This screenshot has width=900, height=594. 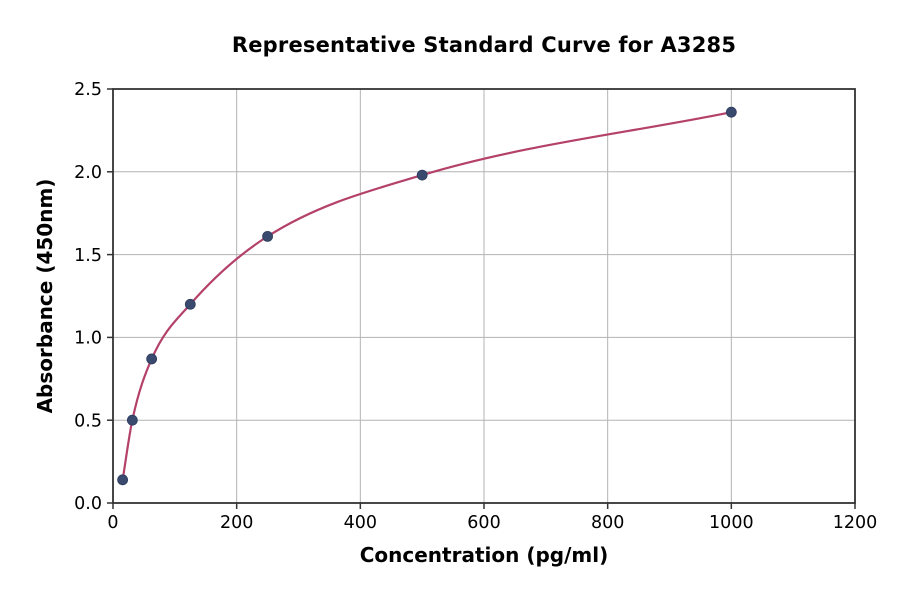 I want to click on x-axis-label: Concentration (pg/ml), so click(x=484, y=555).